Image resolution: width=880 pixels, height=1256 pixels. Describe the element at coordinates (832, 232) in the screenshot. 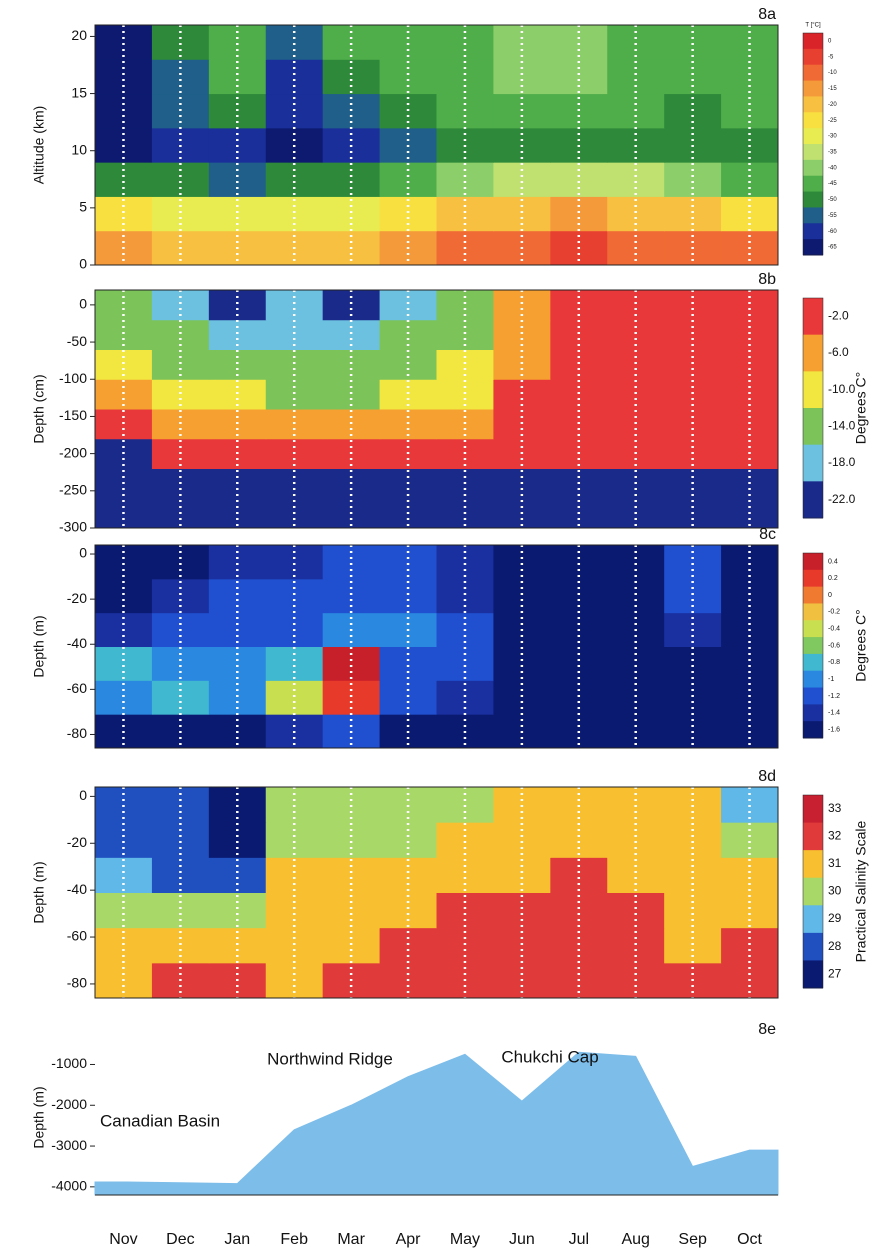

I see `colorbar-tick-label: -60` at that location.